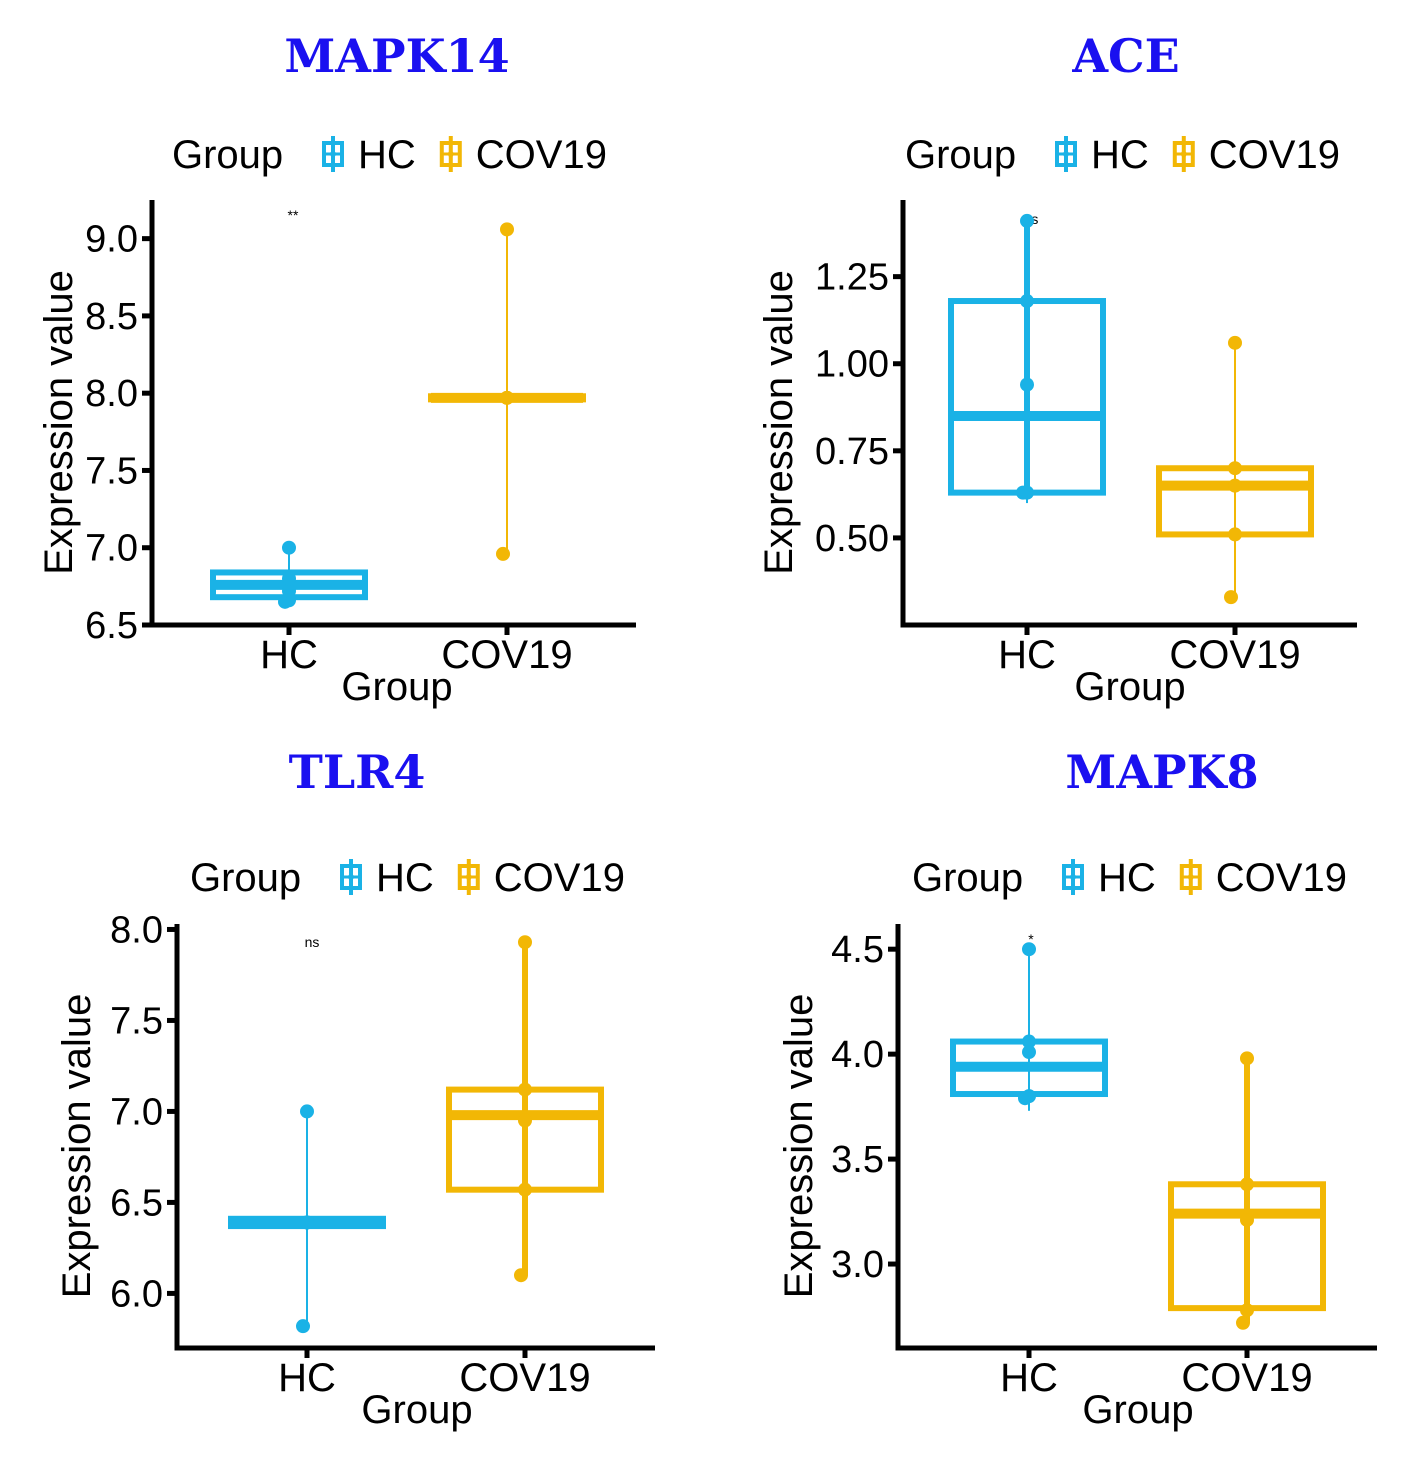 The height and width of the screenshot is (1465, 1414). What do you see at coordinates (396, 56) in the screenshot?
I see `chart-title: MAPK14` at bounding box center [396, 56].